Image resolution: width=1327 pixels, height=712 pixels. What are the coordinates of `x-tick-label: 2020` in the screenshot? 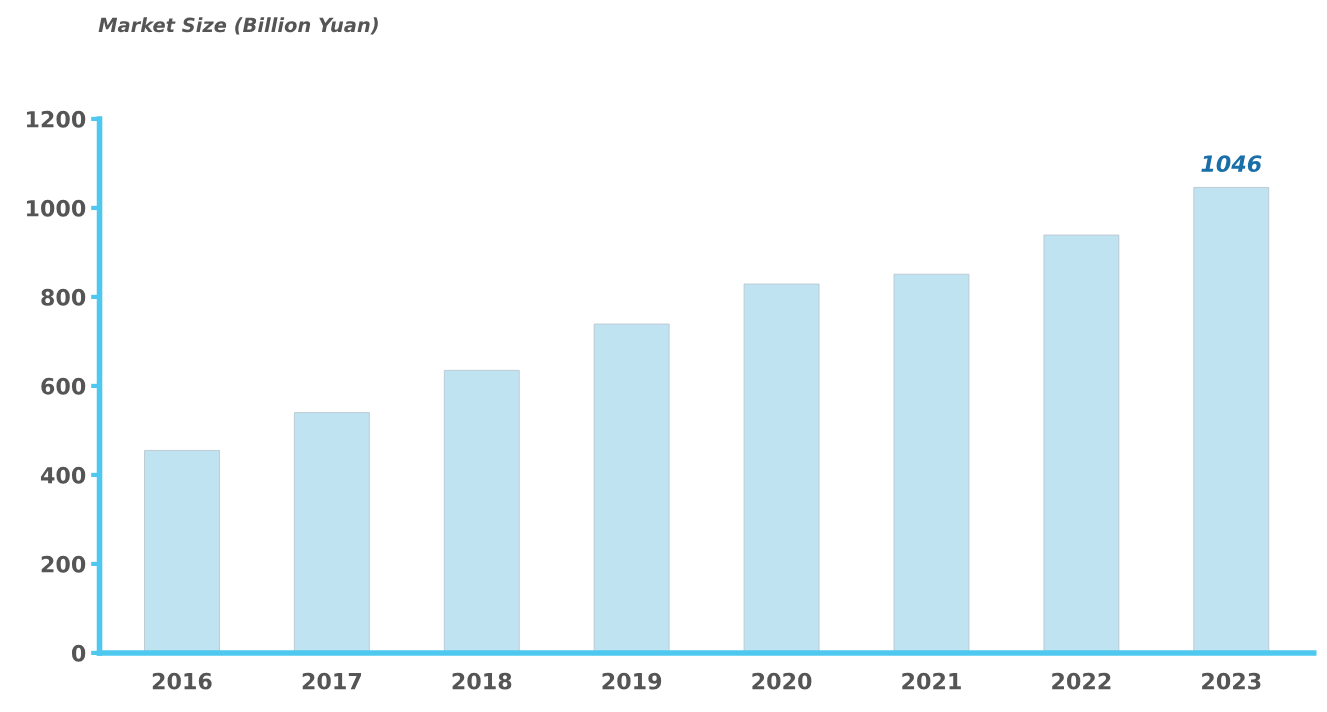 It's located at (782, 681).